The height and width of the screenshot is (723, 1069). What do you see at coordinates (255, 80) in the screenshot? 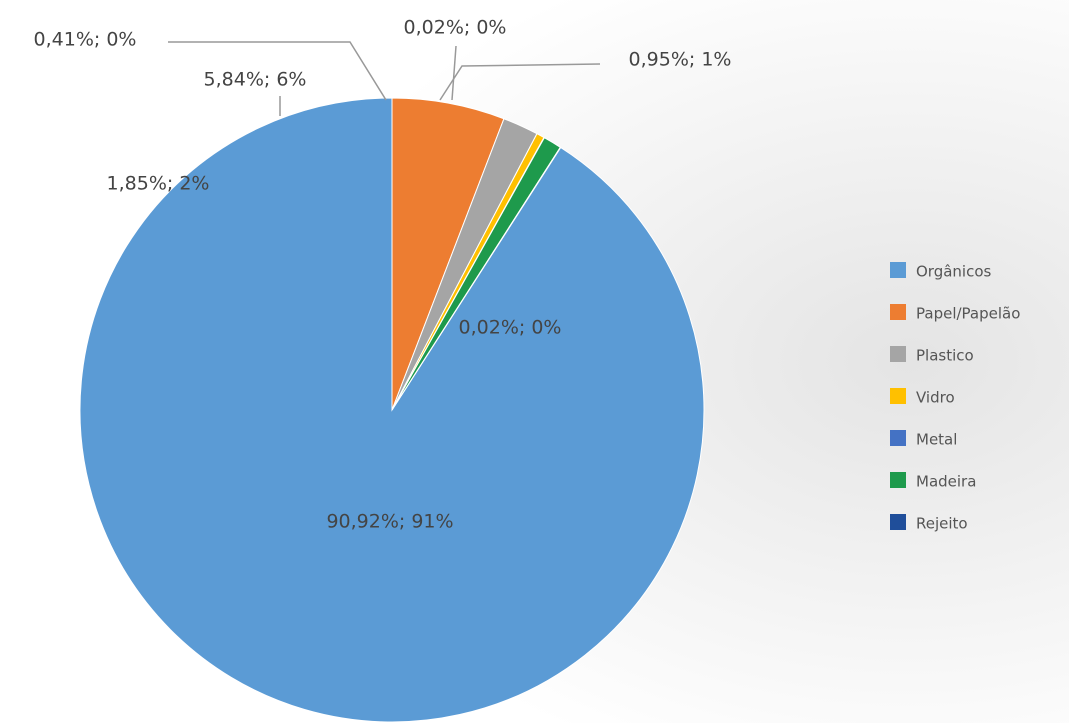
I see `data-label: 5,84%; 6%` at bounding box center [255, 80].